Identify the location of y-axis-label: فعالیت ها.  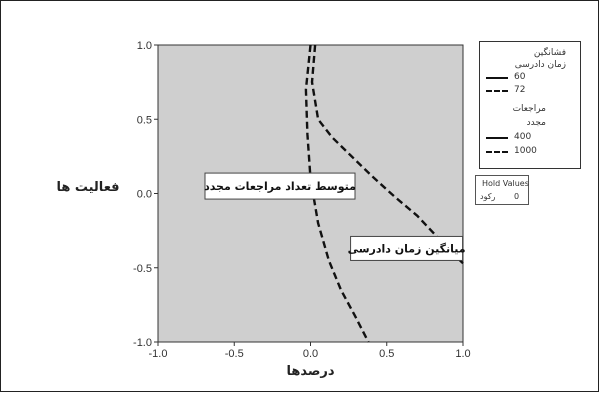
(87, 187).